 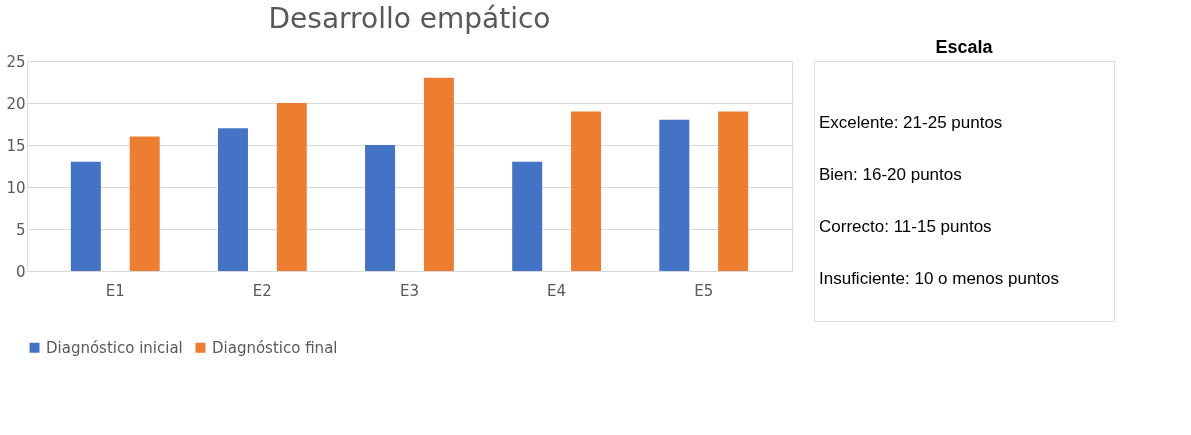 What do you see at coordinates (890, 175) in the screenshot?
I see `text: Bien: 16-20 puntos` at bounding box center [890, 175].